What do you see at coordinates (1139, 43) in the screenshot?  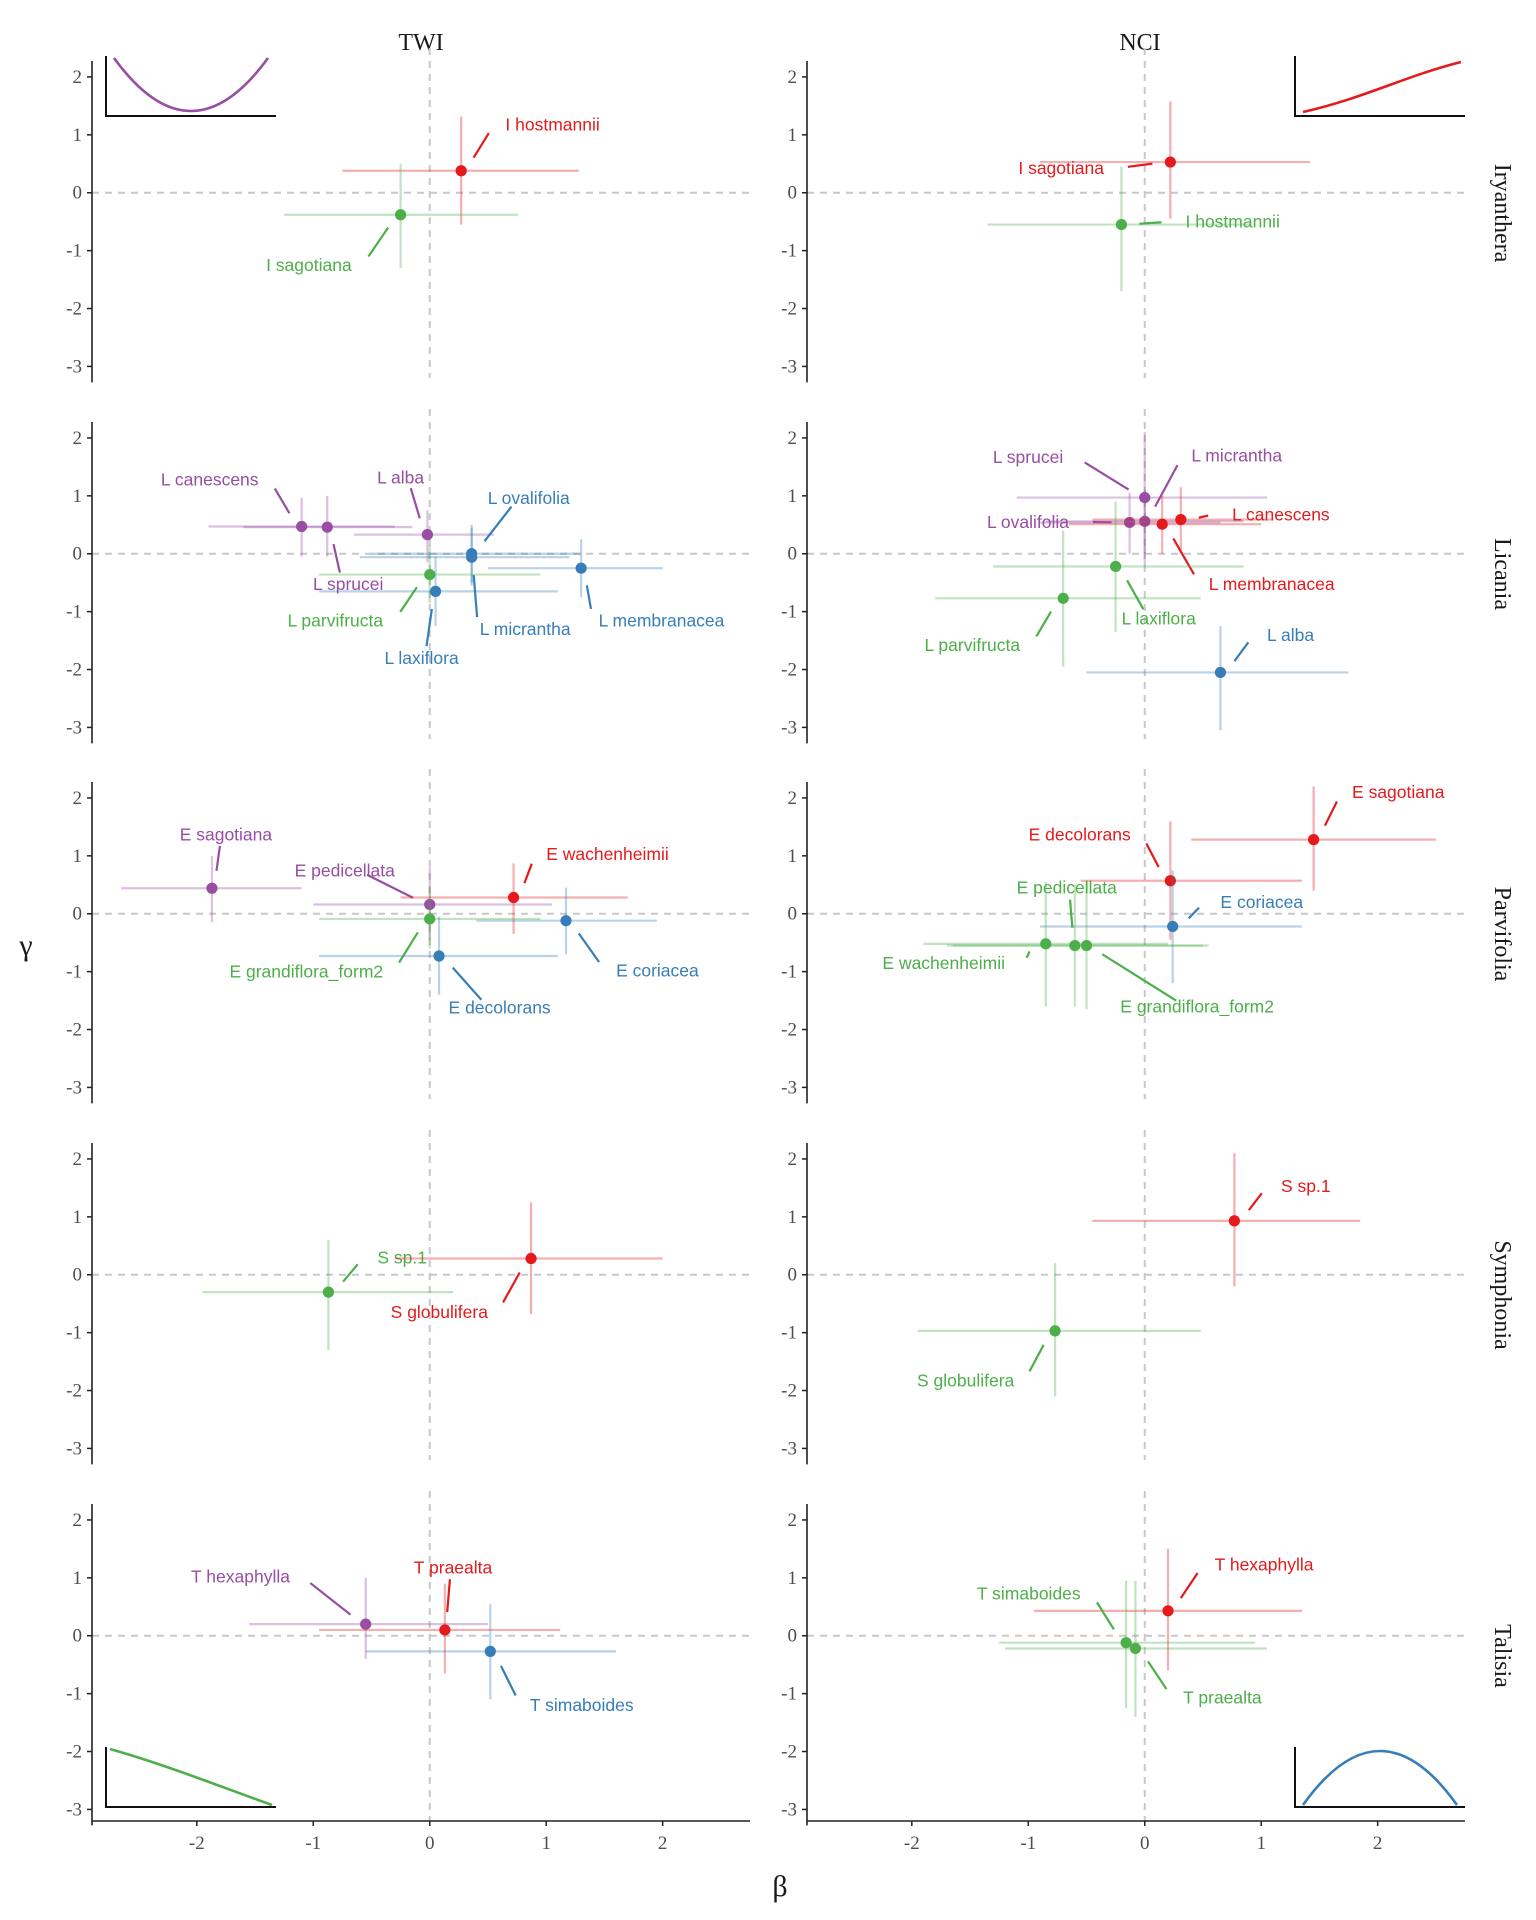 I see `column-title-nci: NCI` at bounding box center [1139, 43].